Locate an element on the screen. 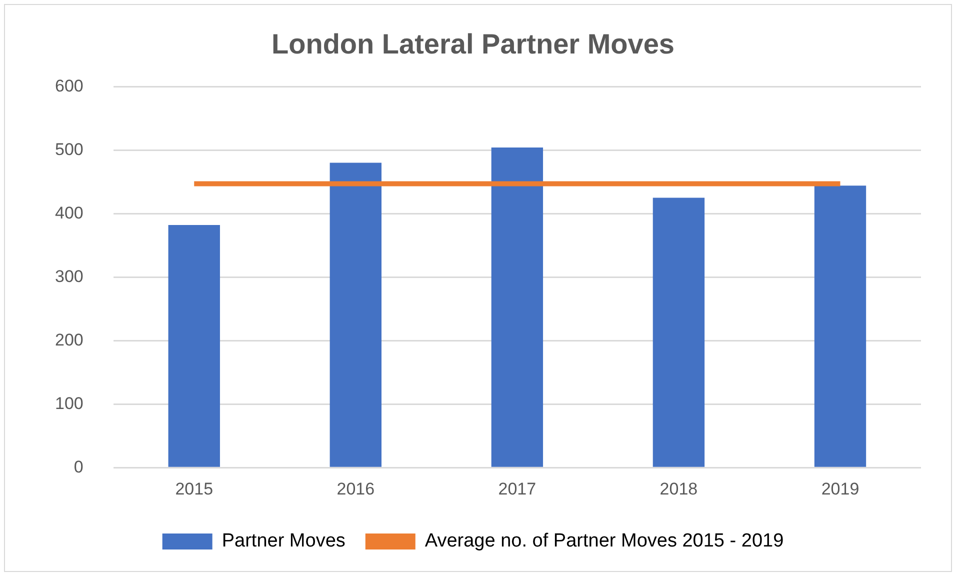 The width and height of the screenshot is (958, 578). x-tick-label: 2017 is located at coordinates (517, 488).